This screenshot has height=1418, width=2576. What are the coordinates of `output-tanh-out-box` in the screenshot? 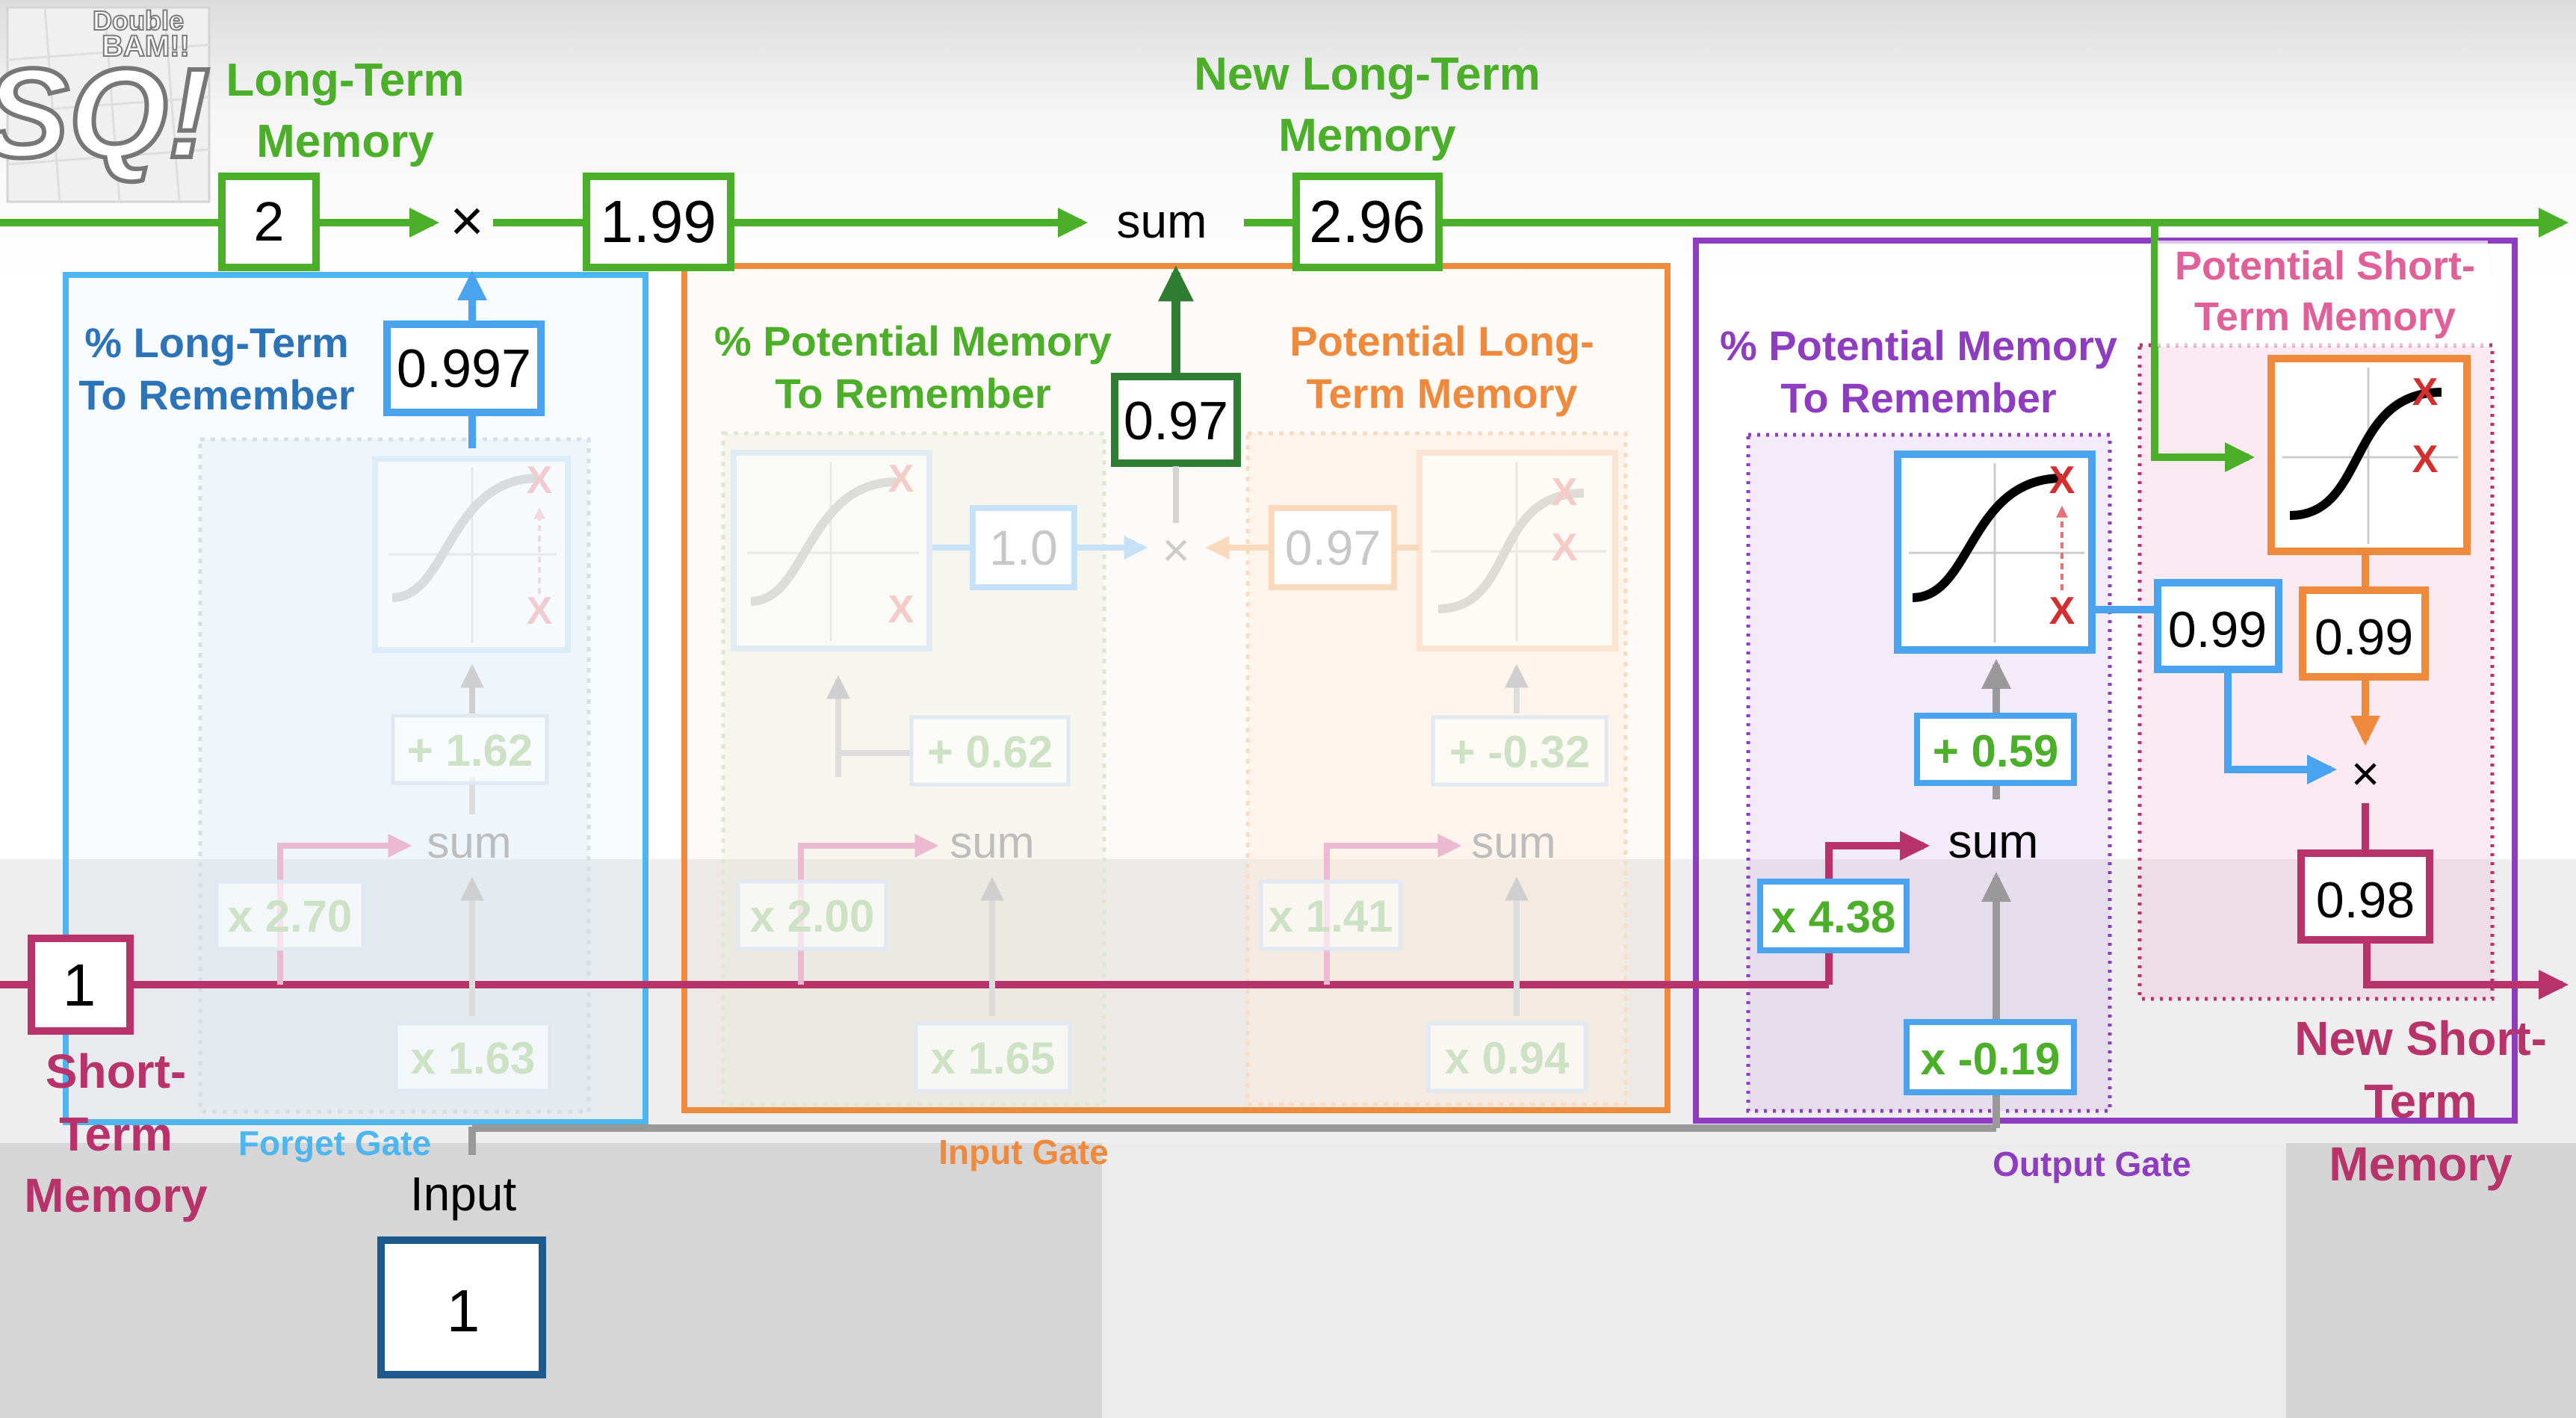 It's located at (2364, 633).